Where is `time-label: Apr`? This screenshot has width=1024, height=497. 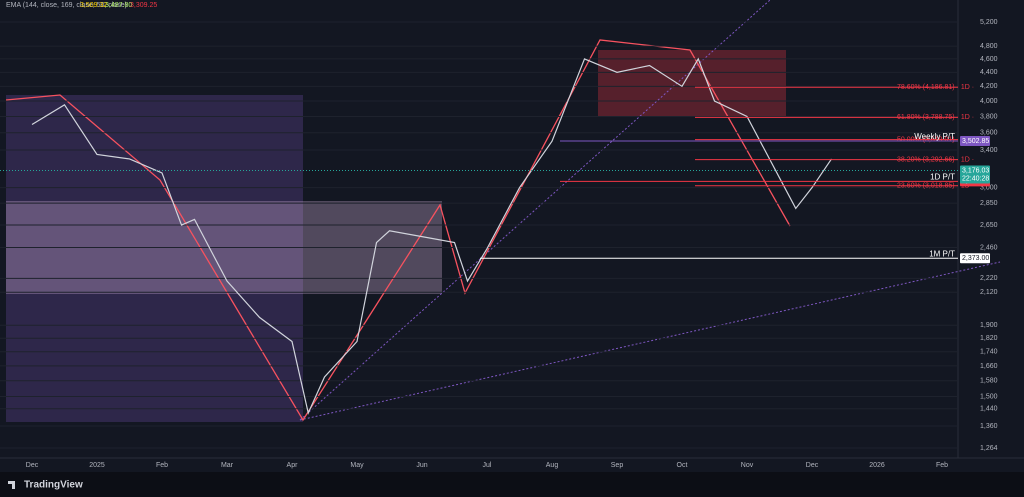 time-label: Apr is located at coordinates (293, 465).